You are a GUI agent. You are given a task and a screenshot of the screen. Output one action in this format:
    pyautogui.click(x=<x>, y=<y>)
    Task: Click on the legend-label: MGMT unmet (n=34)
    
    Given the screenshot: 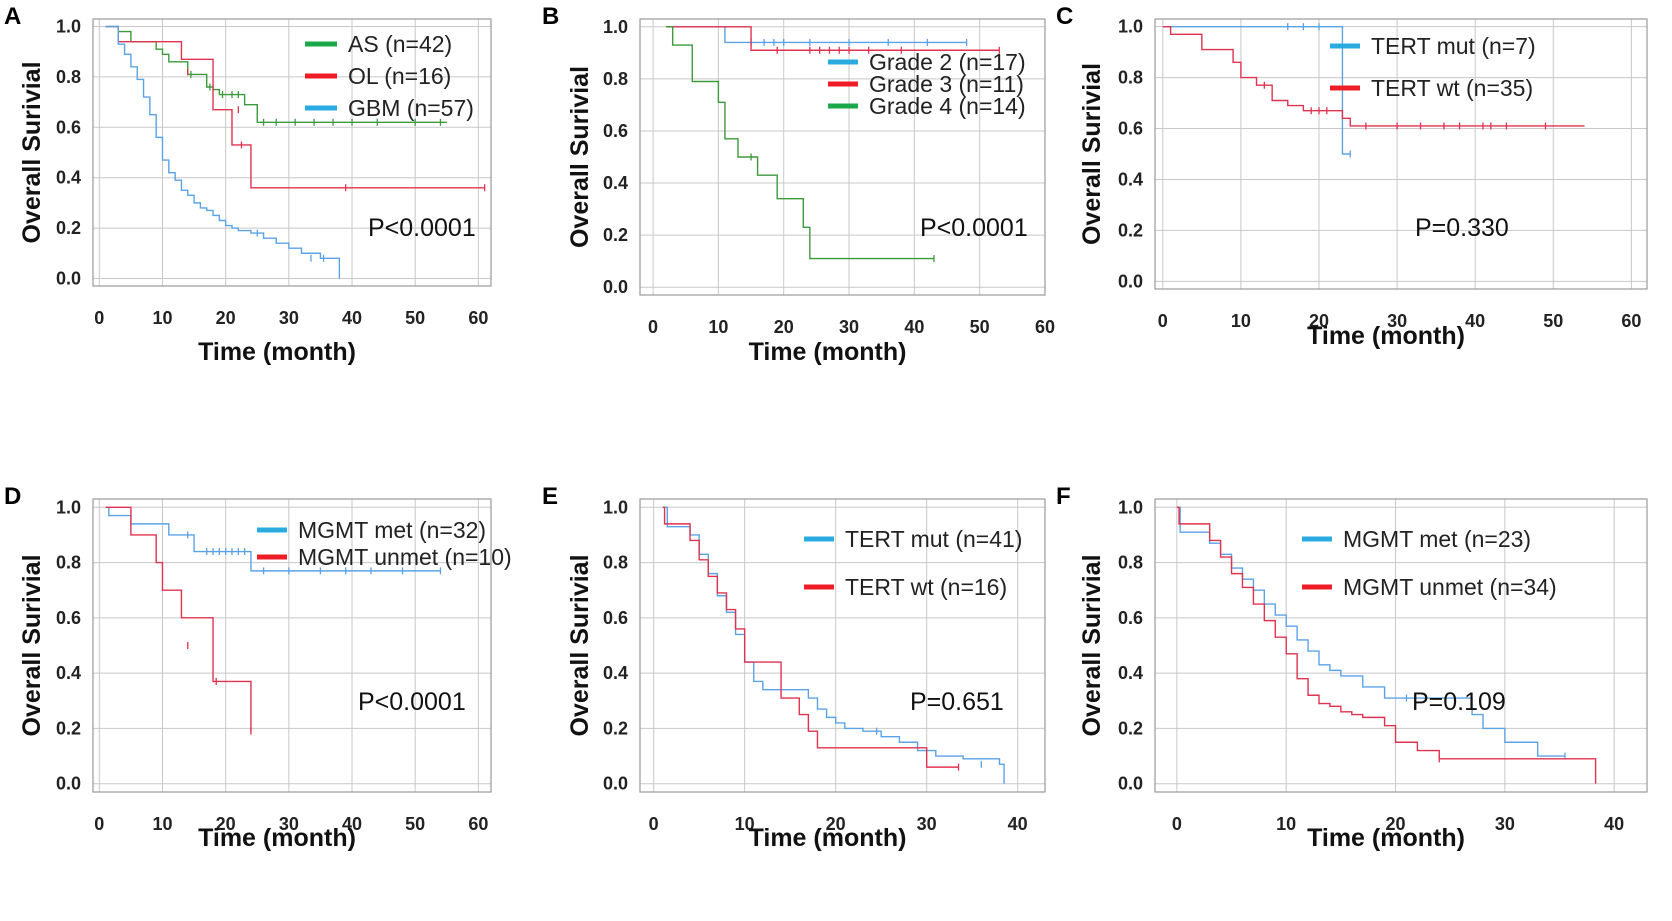 What is the action you would take?
    pyautogui.click(x=1450, y=587)
    